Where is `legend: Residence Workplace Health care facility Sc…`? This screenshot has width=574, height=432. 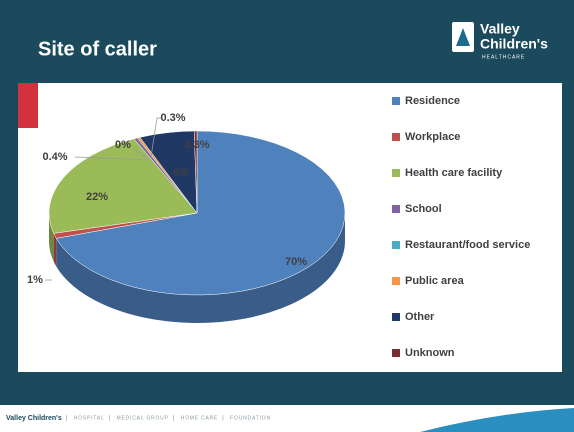 legend: Residence Workplace Health care facility Sc… is located at coordinates (461, 227).